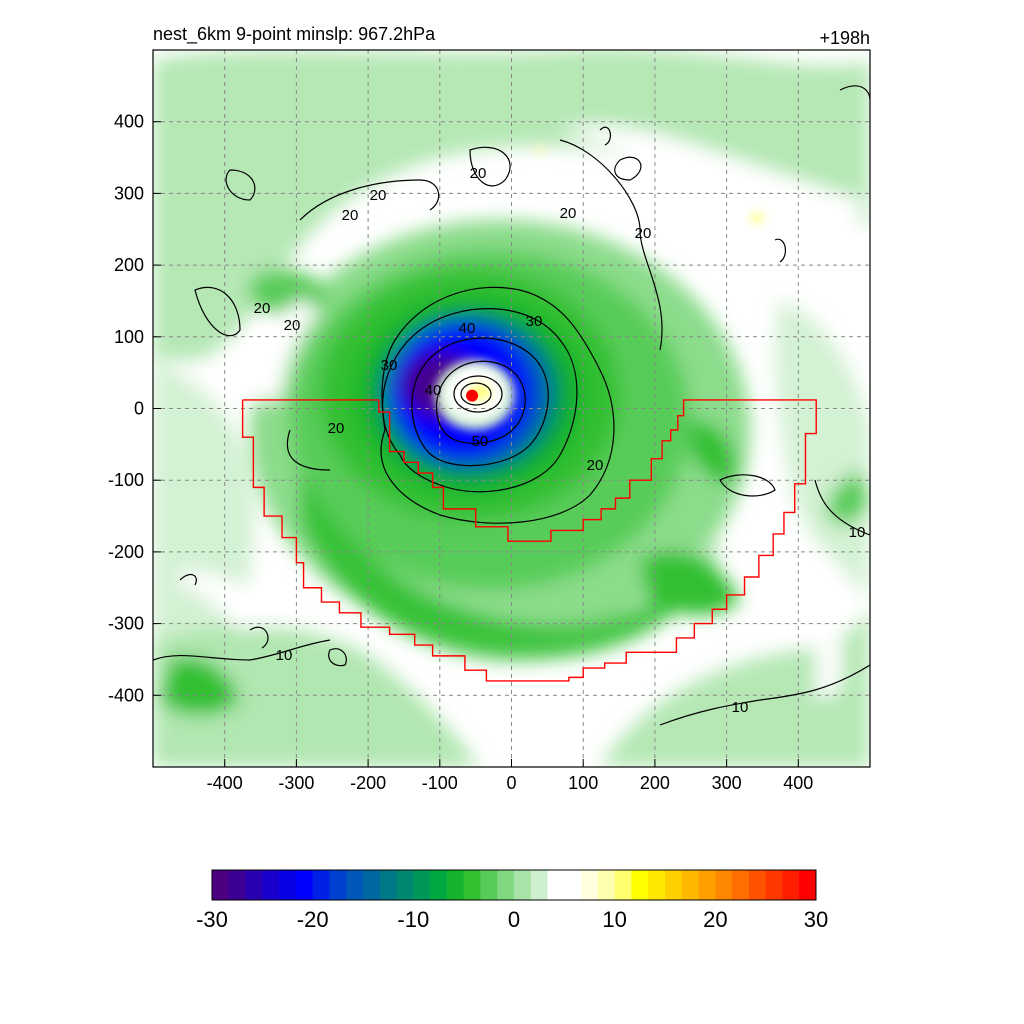  Describe the element at coordinates (605, 136) in the screenshot. I see `contour-small-n` at that location.